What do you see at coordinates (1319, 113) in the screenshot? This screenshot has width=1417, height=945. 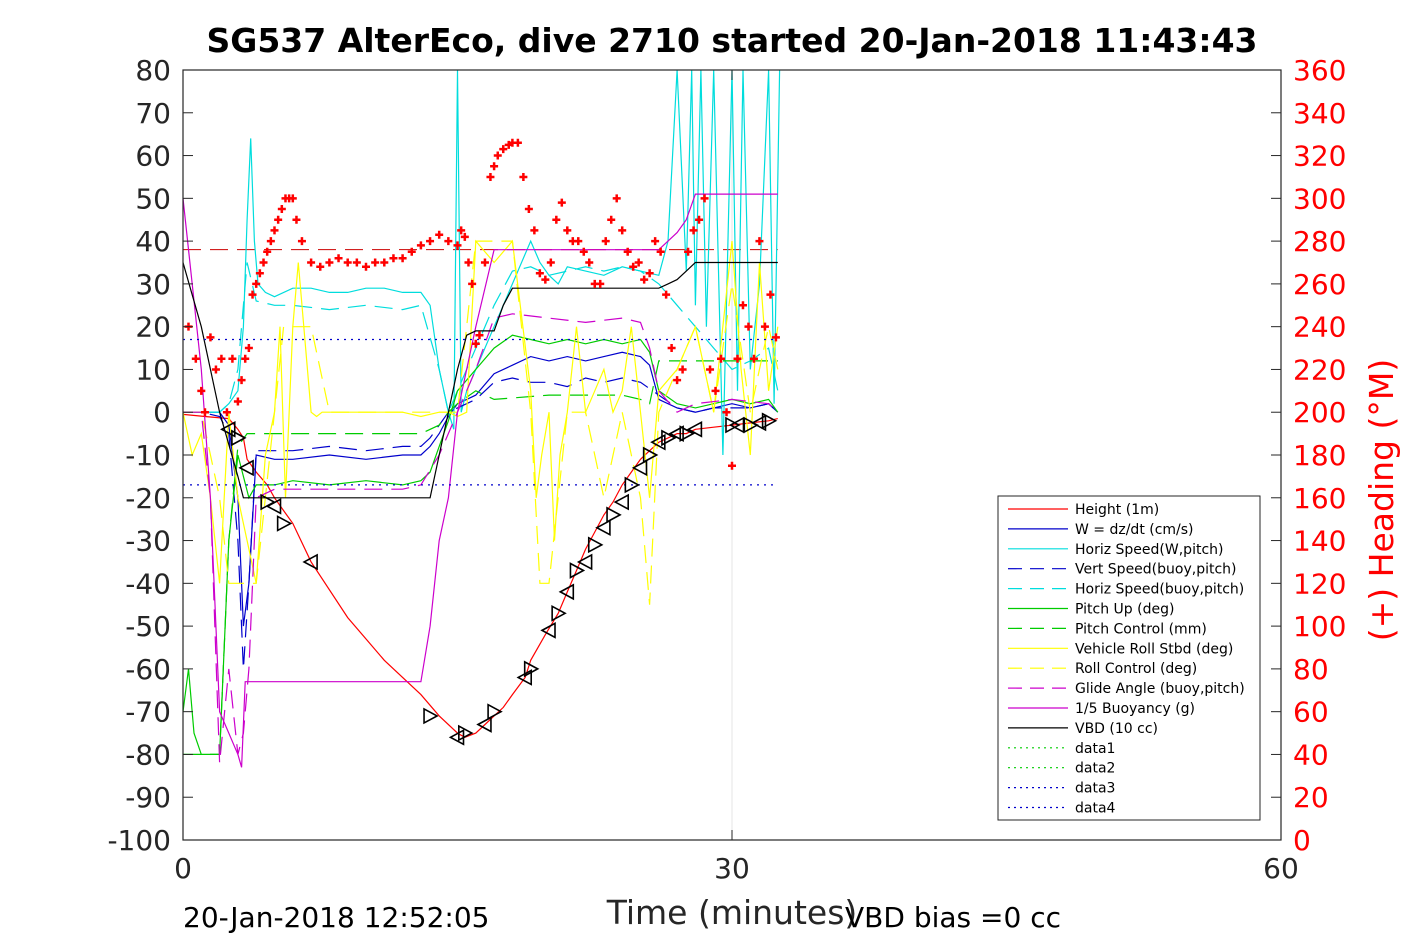 I see `y2-tick-label: 340` at bounding box center [1319, 113].